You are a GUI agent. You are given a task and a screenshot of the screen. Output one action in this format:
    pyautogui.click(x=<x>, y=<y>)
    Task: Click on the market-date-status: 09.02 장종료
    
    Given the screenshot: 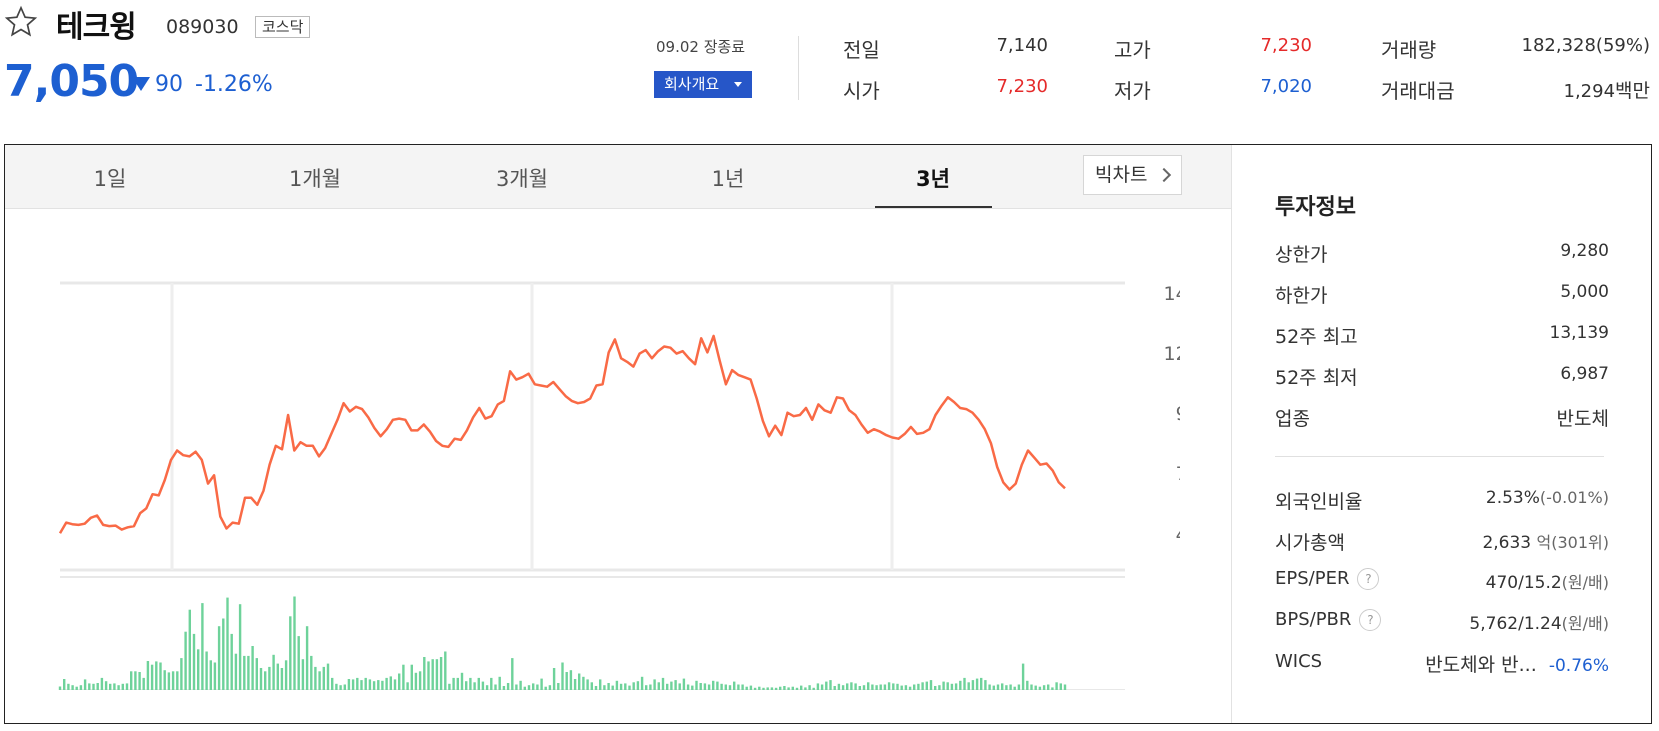 What is the action you would take?
    pyautogui.click(x=701, y=47)
    